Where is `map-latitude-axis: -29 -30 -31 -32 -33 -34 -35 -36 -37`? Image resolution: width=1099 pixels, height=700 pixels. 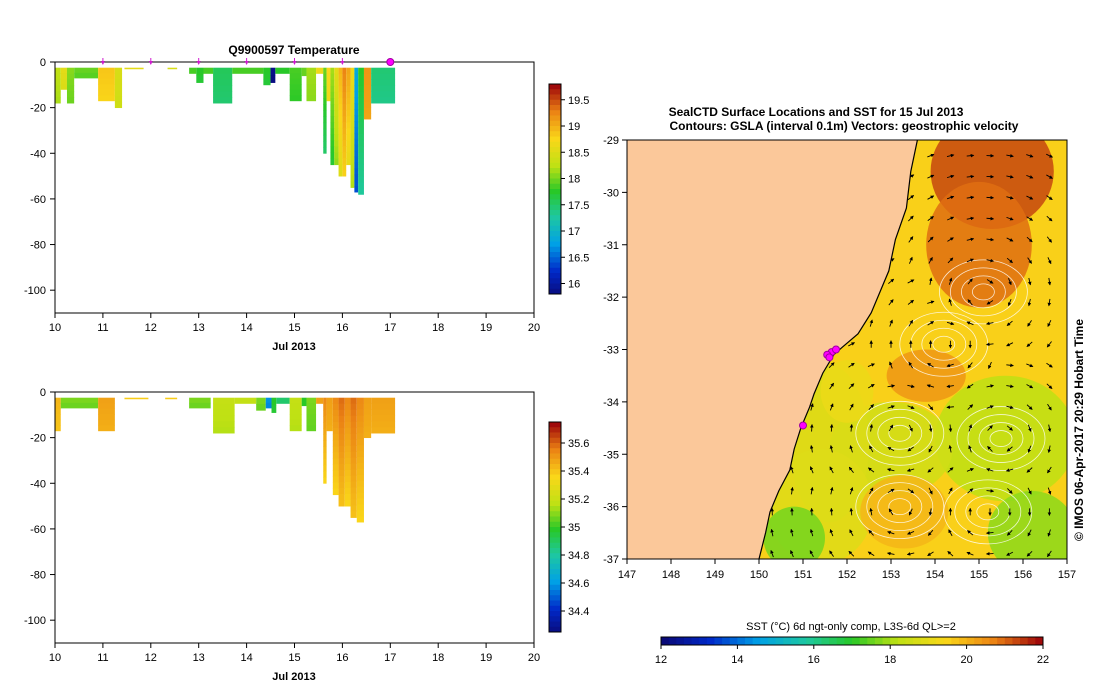
map-latitude-axis: -29 -30 -31 -32 -33 -34 -35 -36 -37 is located at coordinates (615, 350).